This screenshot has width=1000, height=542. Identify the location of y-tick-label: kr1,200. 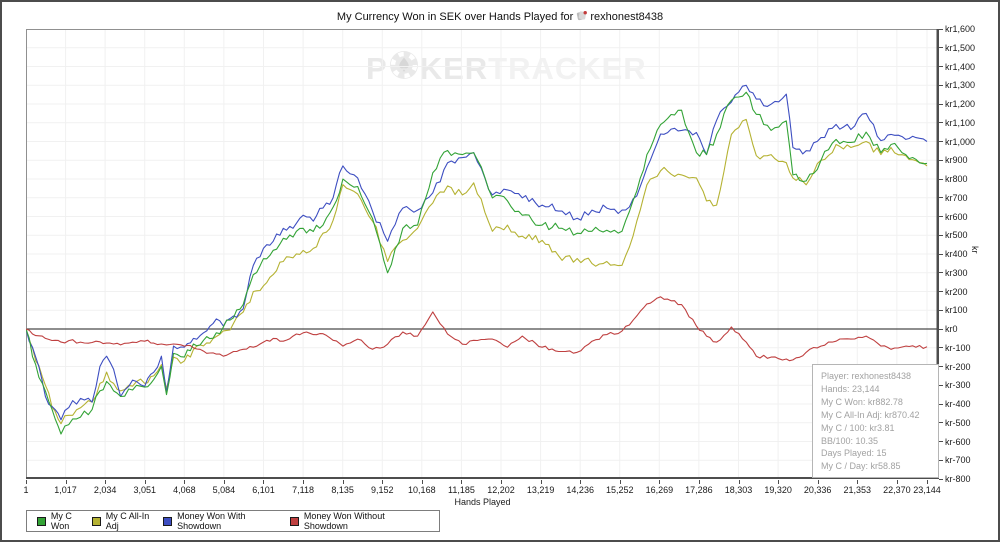
(960, 104).